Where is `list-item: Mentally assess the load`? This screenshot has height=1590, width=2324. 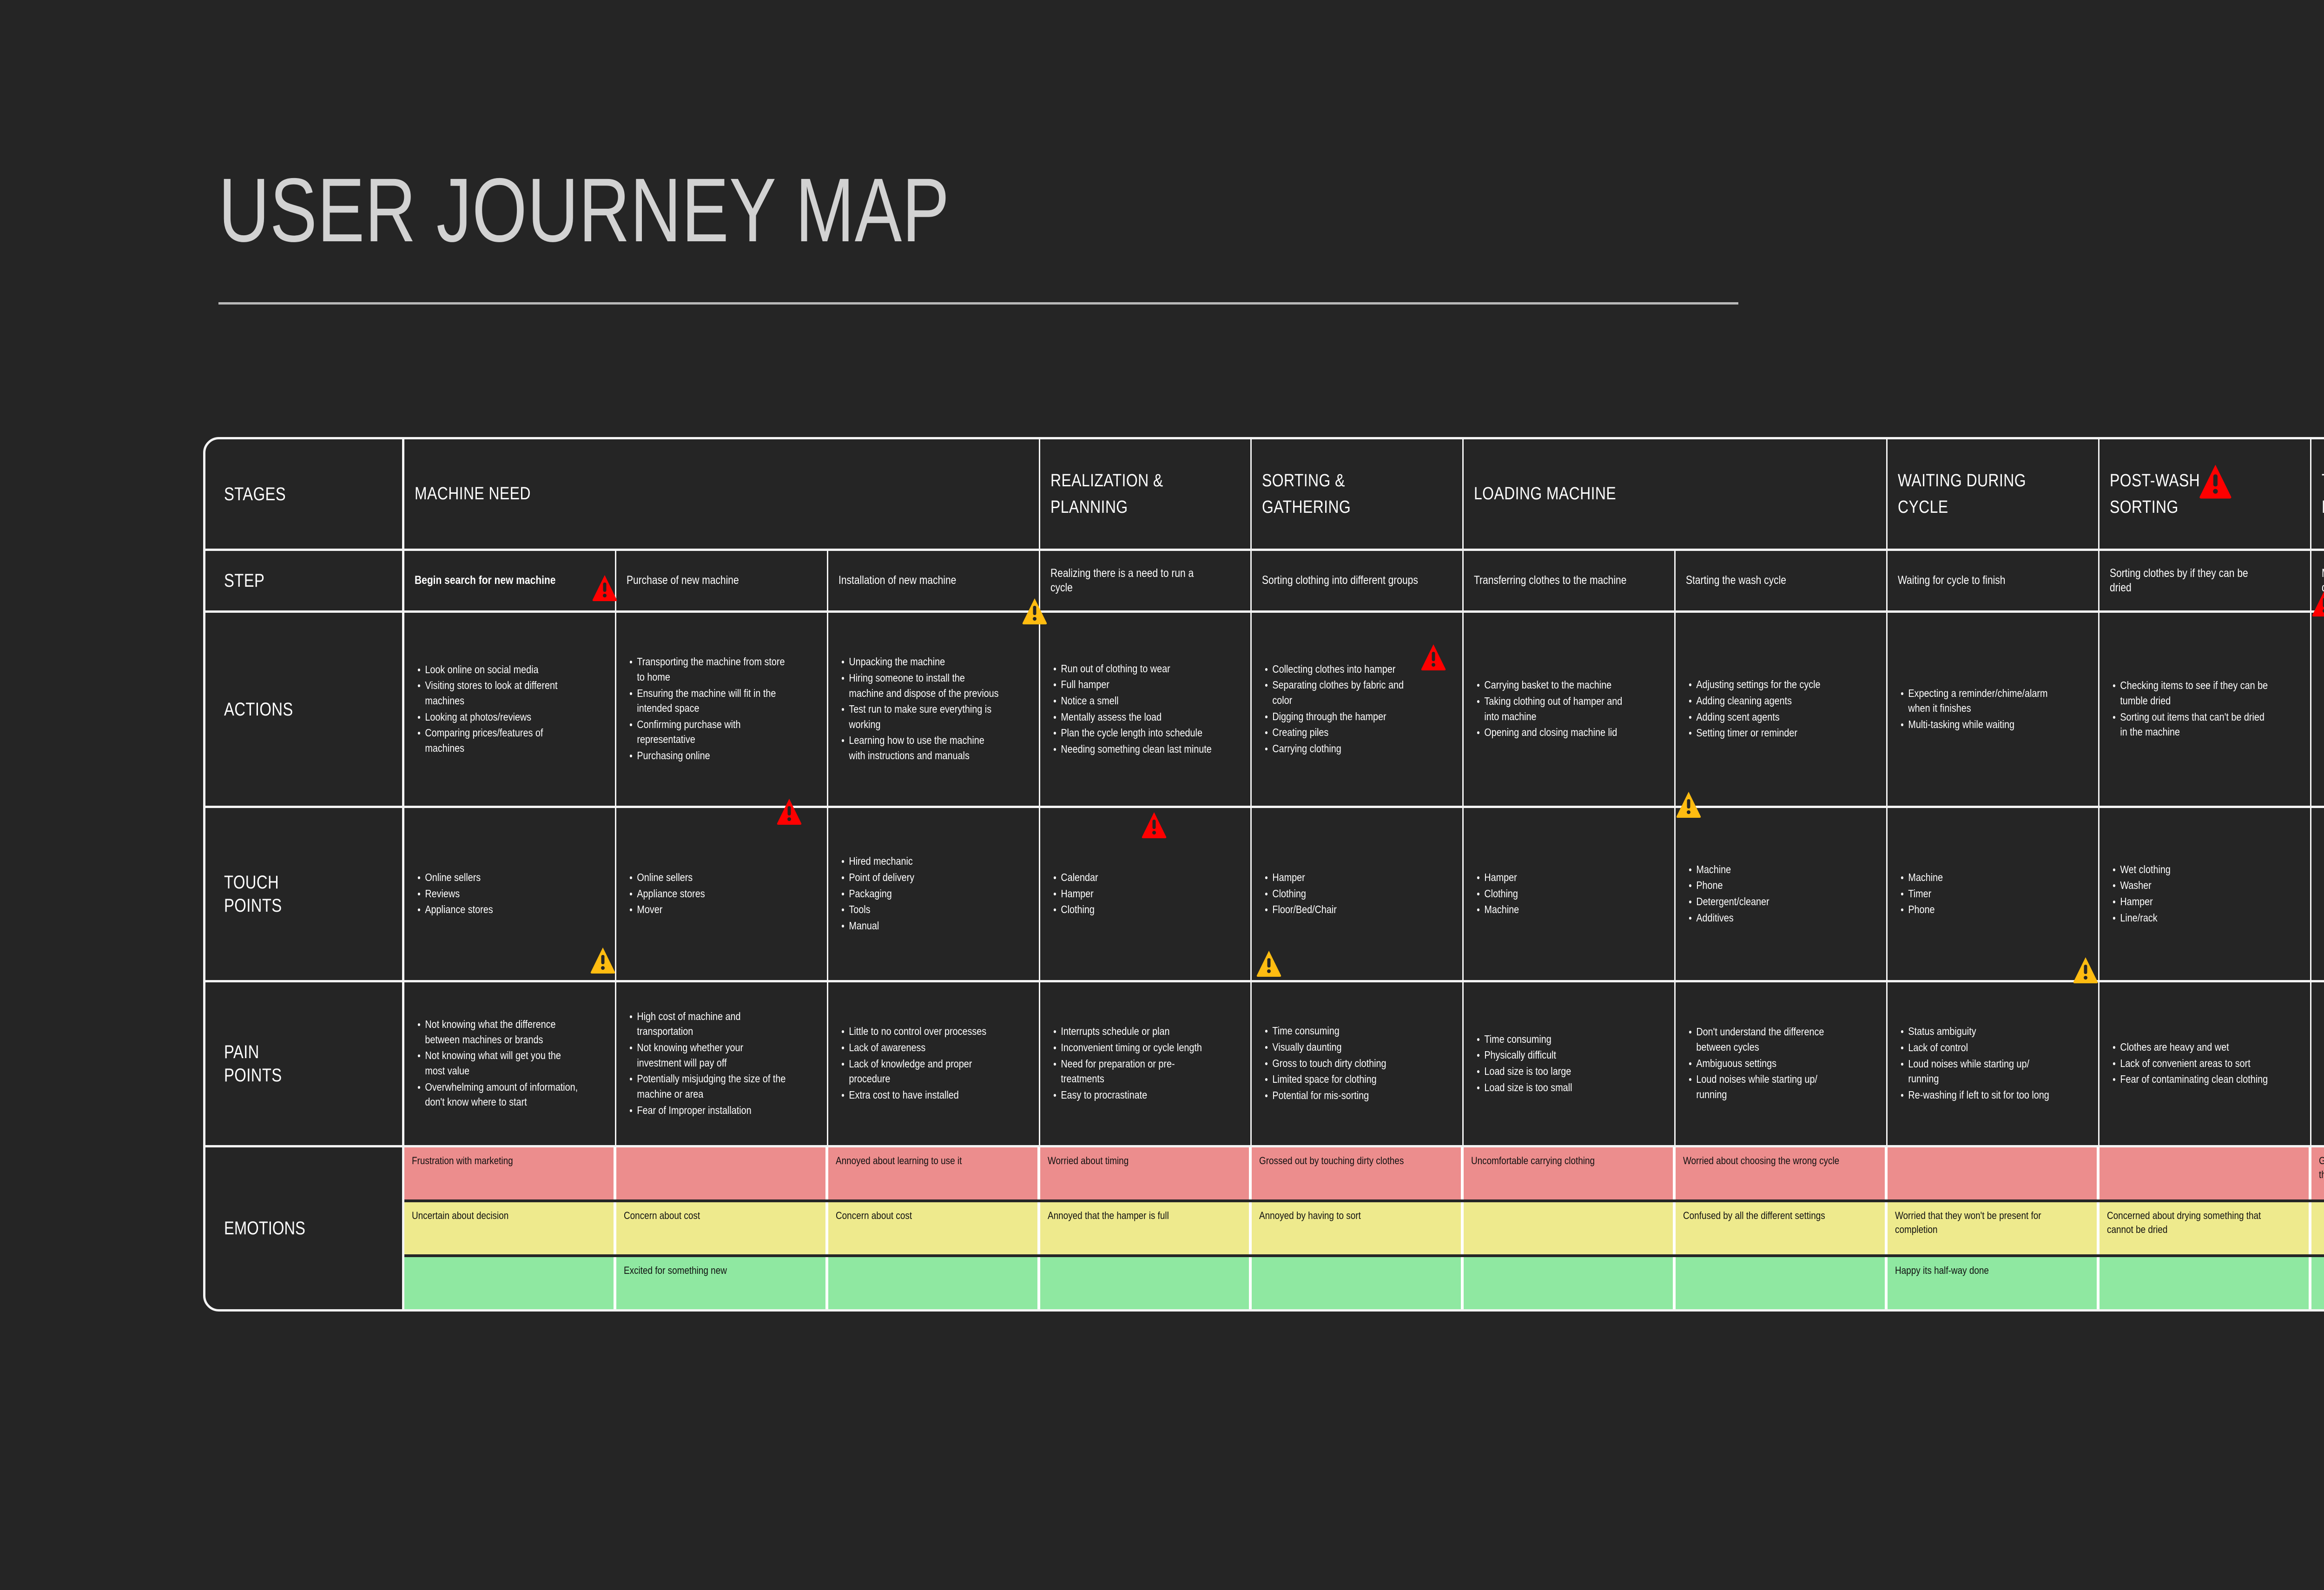
list-item: Mentally assess the load is located at coordinates (1132, 717).